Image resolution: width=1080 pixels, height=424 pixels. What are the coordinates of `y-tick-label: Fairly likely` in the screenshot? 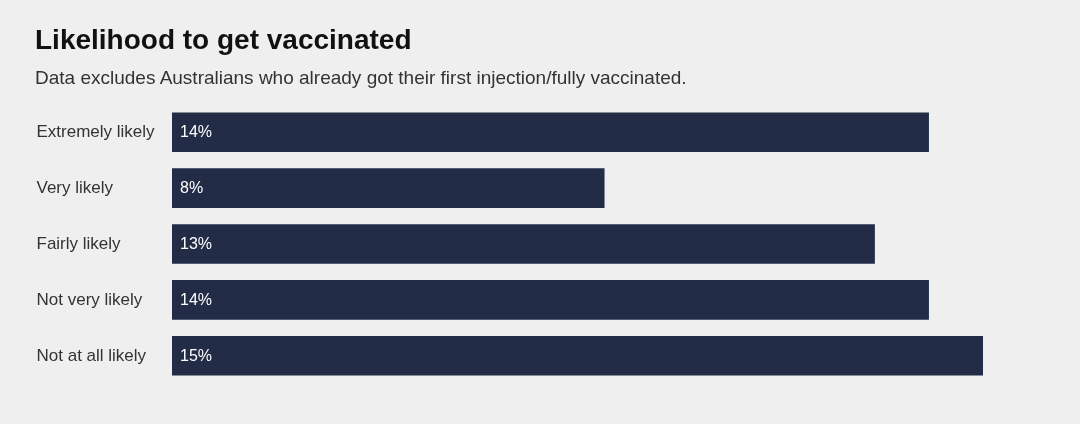 It's located at (79, 243).